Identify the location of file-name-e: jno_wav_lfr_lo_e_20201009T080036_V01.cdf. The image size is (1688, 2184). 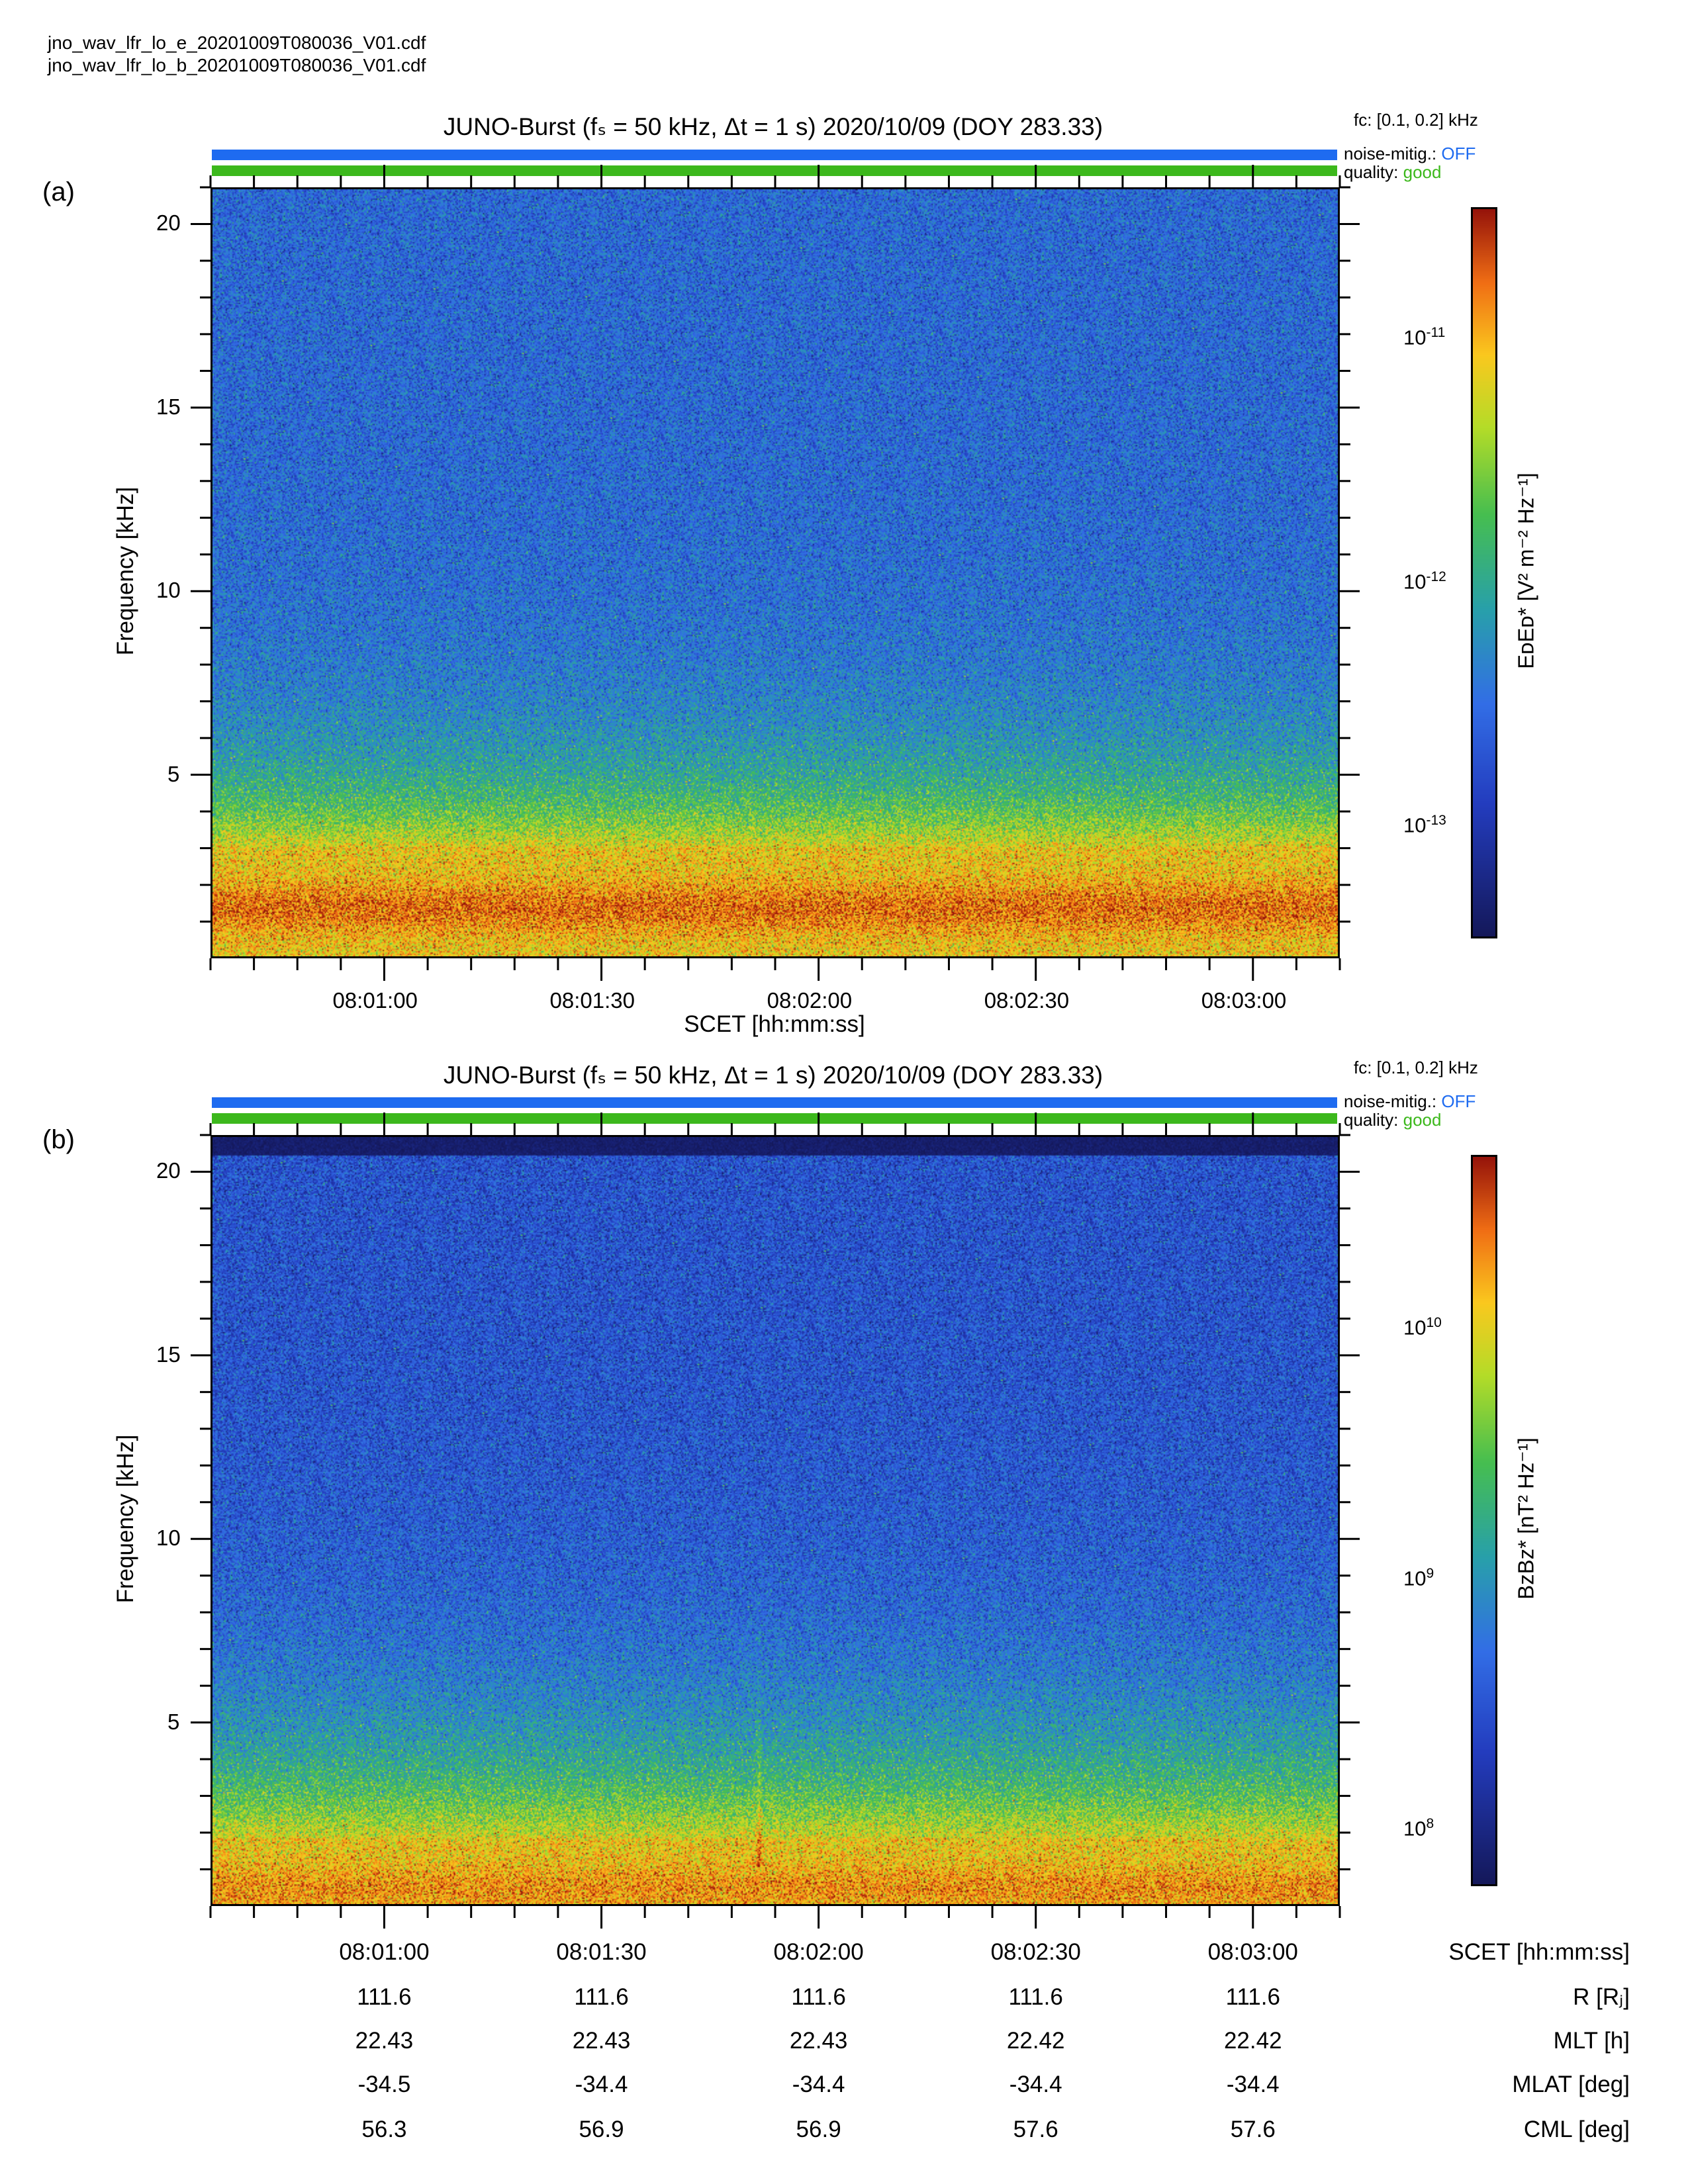
(237, 42).